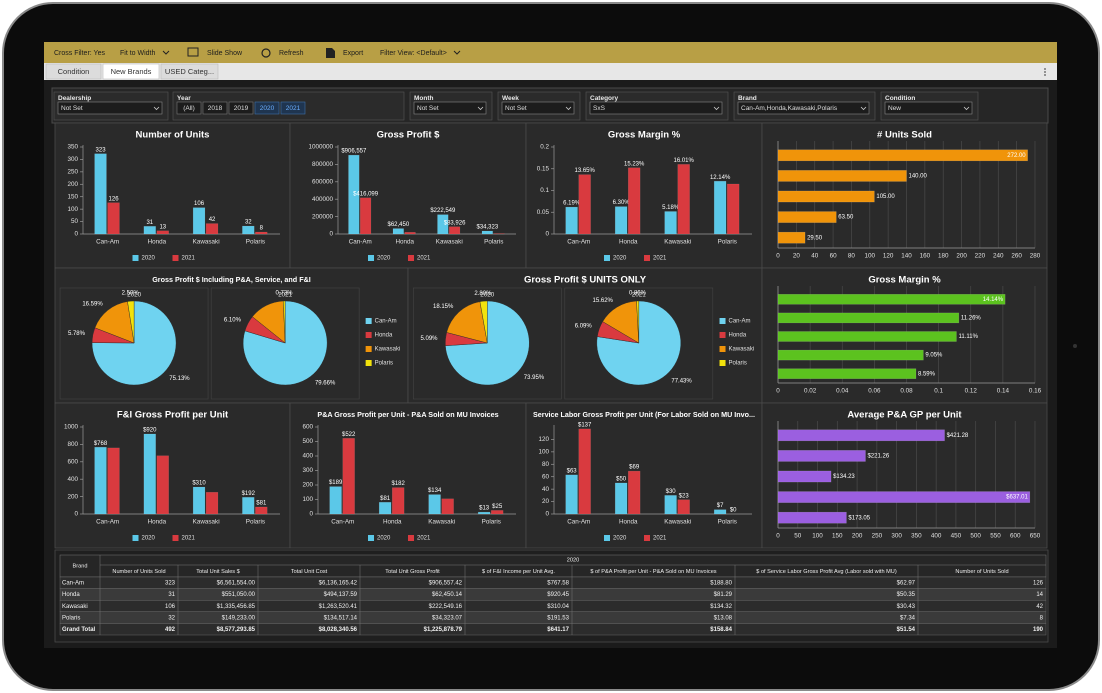 This screenshot has width=1102, height=693. I want to click on table-cell: $8,577,293.85, so click(236, 630).